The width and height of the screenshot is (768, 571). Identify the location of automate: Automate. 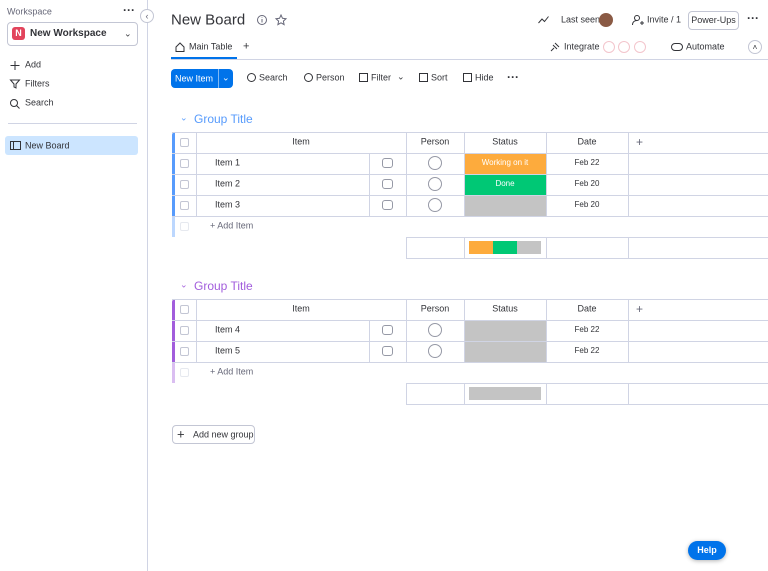
(705, 46).